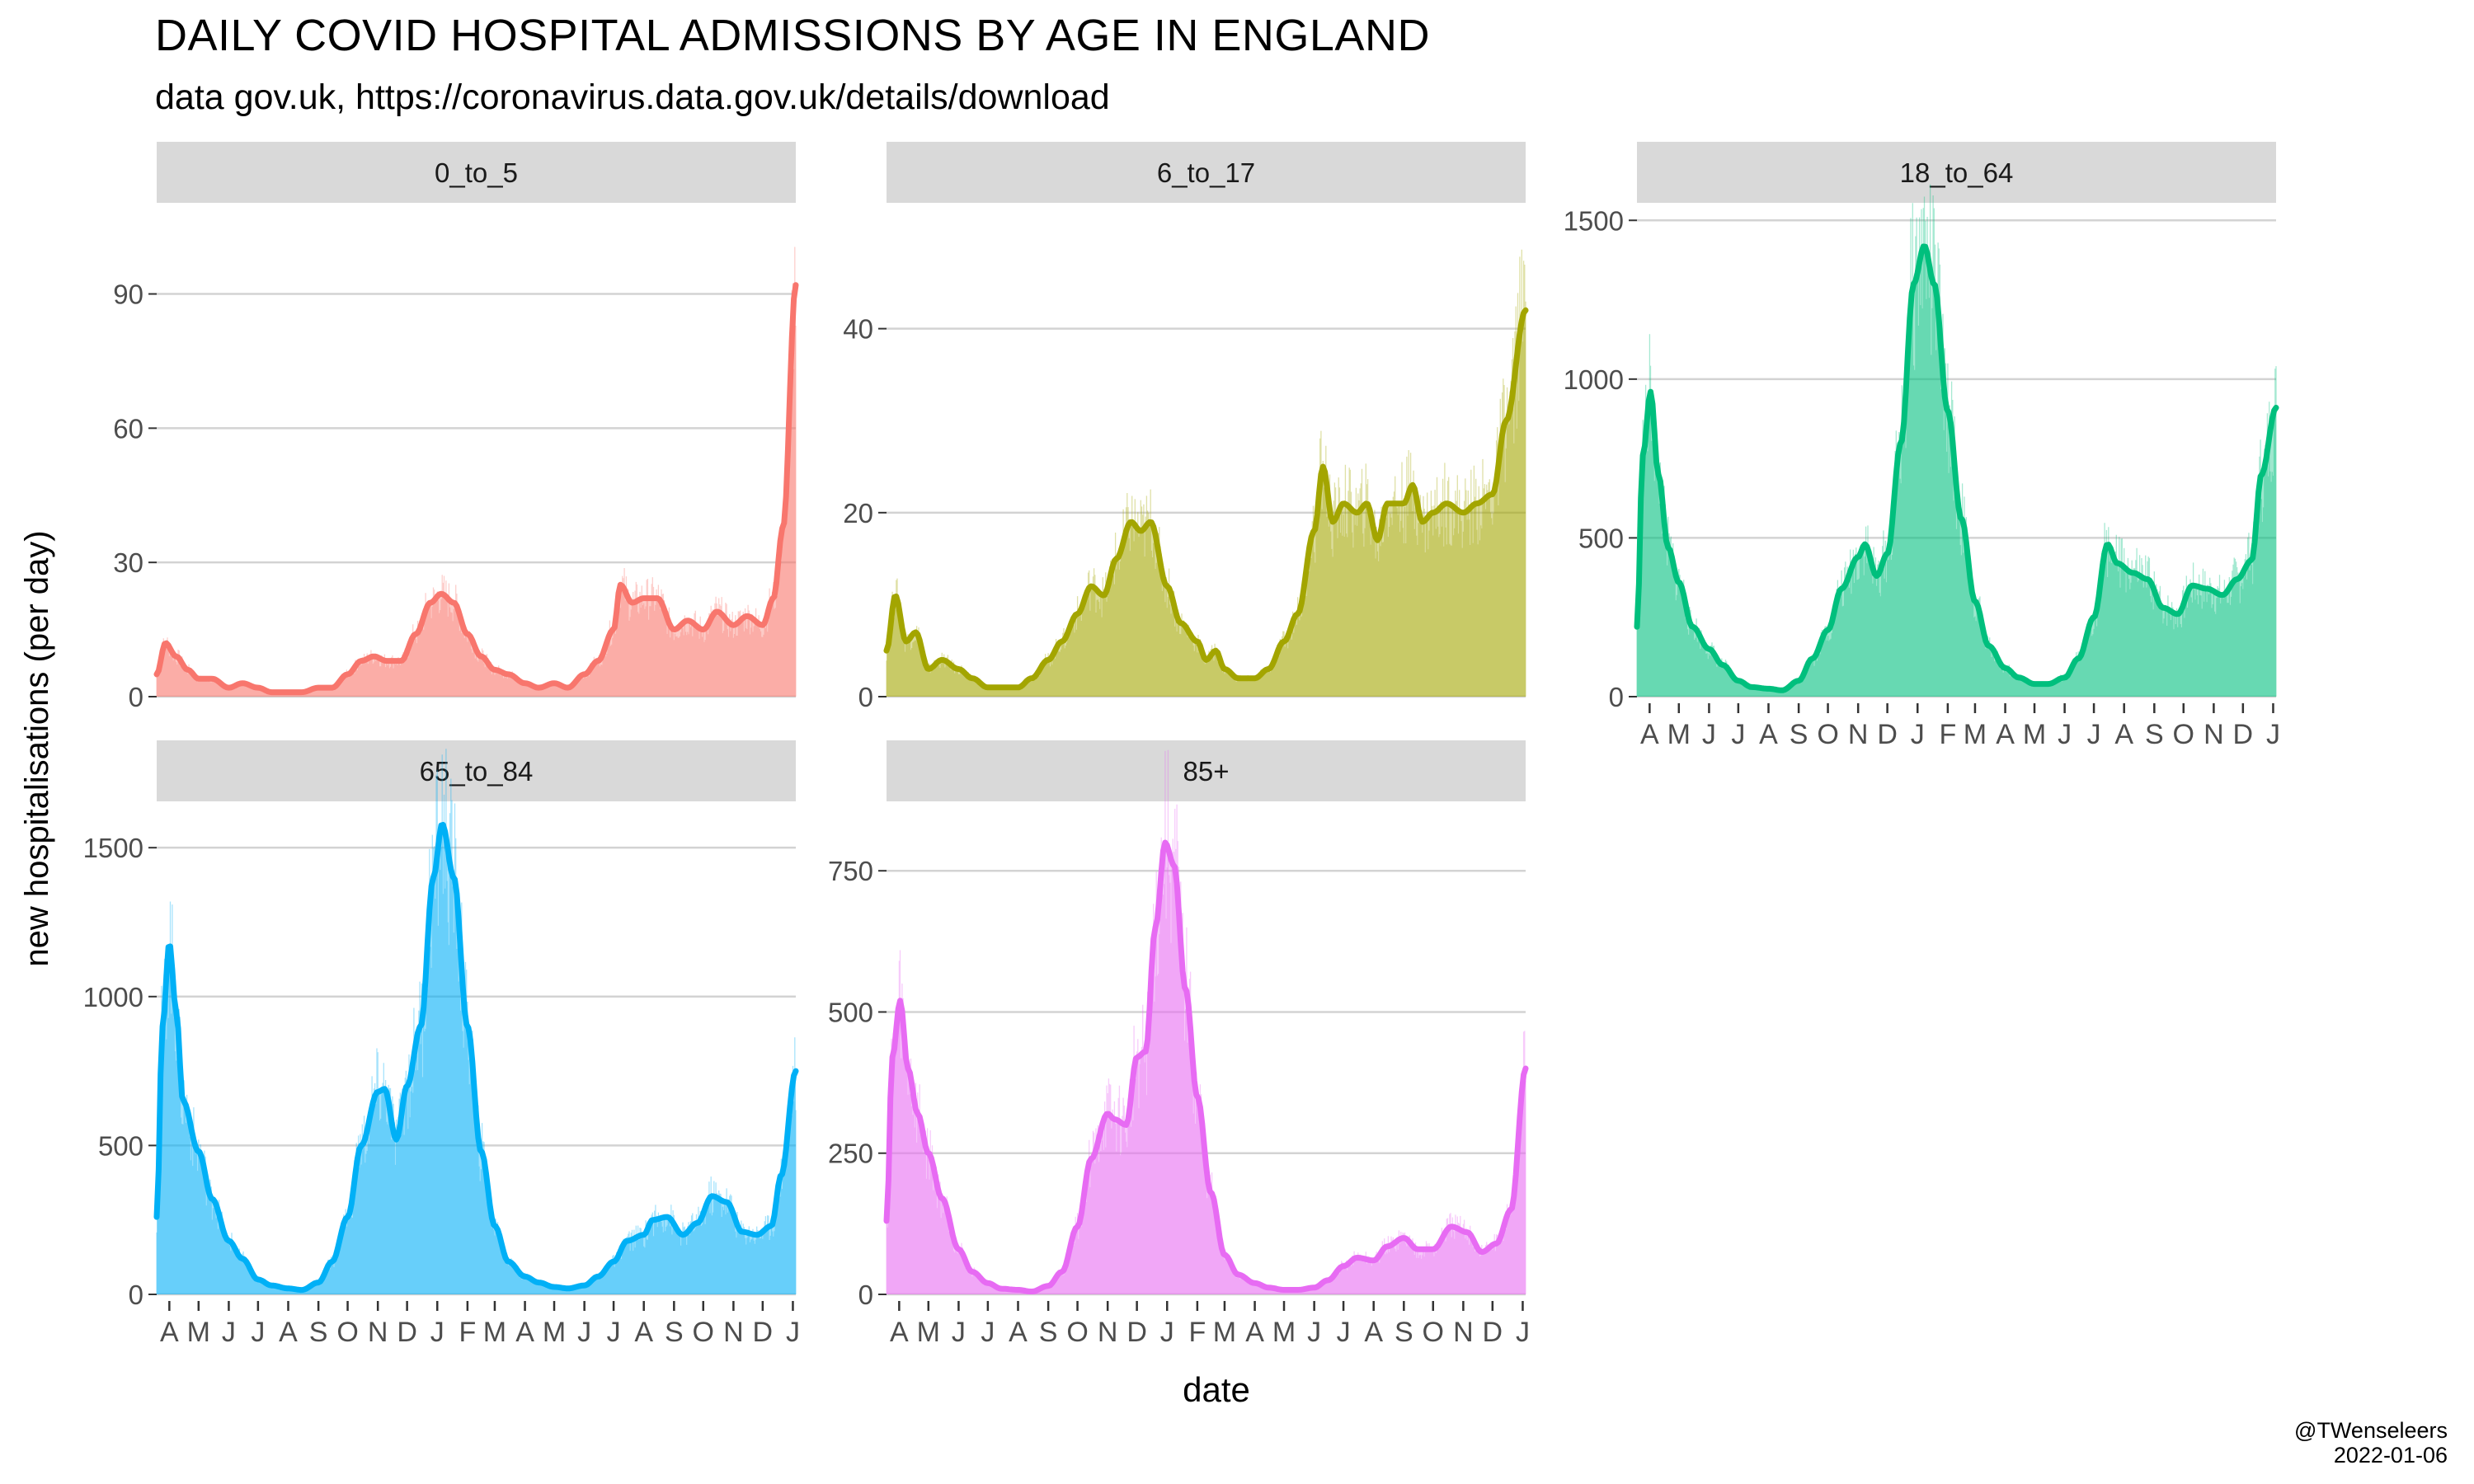 Image resolution: width=2474 pixels, height=1484 pixels. I want to click on facet-strip-label: 65_to_84, so click(477, 771).